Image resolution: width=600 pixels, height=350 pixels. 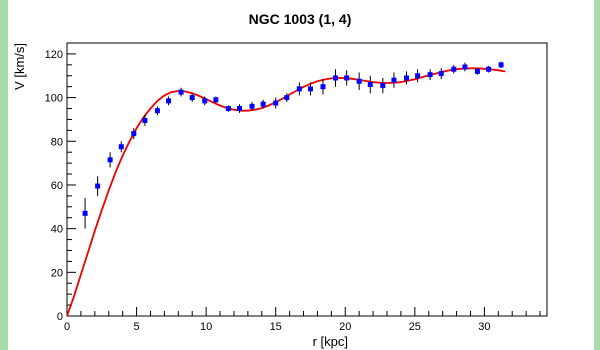 What do you see at coordinates (330, 341) in the screenshot?
I see `x-axis-label: r [kpc]` at bounding box center [330, 341].